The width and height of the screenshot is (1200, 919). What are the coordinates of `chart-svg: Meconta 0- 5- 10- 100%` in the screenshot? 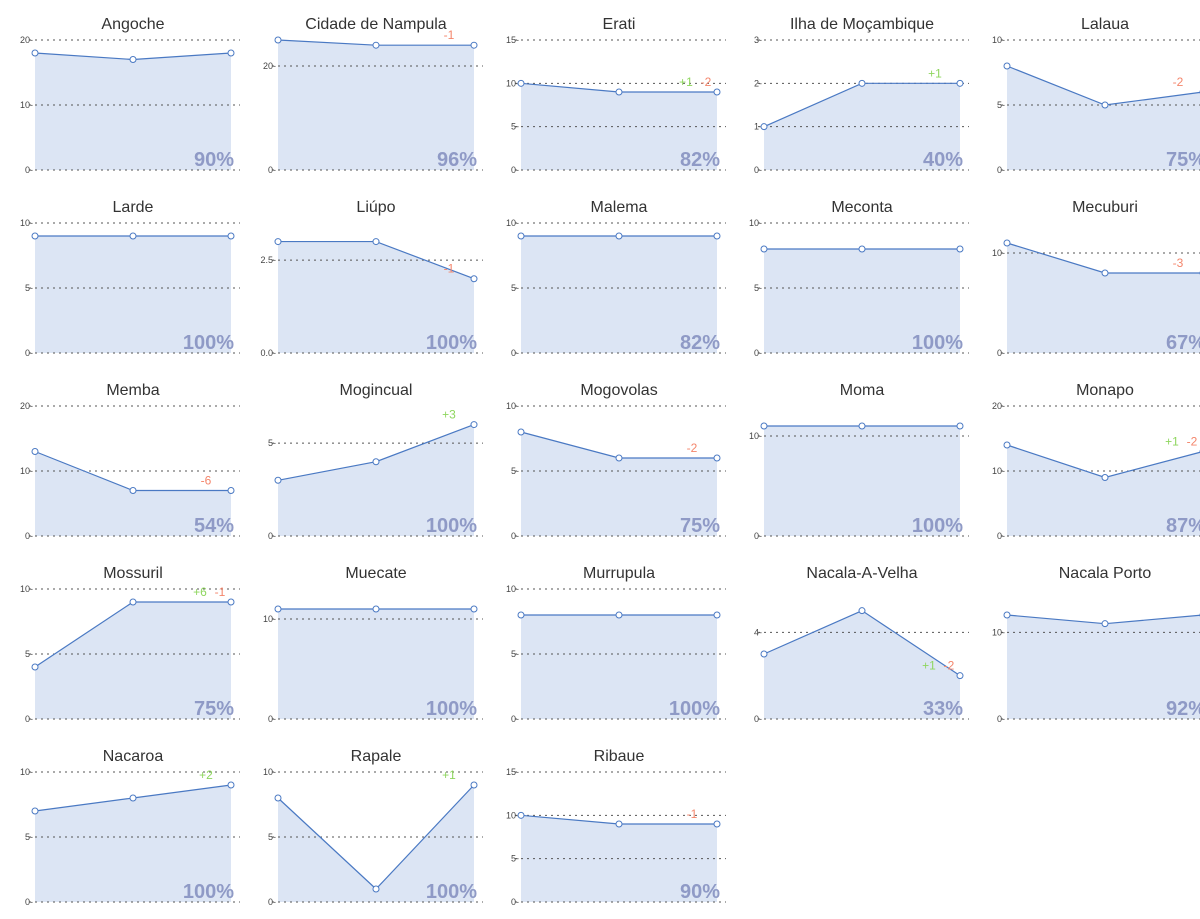 It's located at (859, 278).